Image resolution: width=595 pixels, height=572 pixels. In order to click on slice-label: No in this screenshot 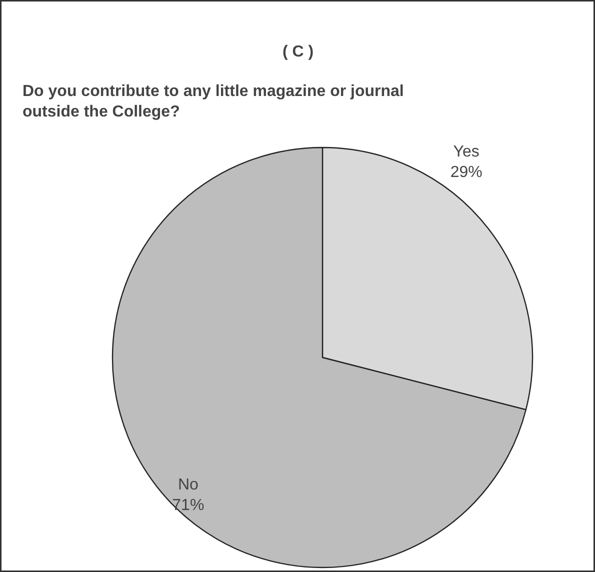, I will do `click(188, 485)`.